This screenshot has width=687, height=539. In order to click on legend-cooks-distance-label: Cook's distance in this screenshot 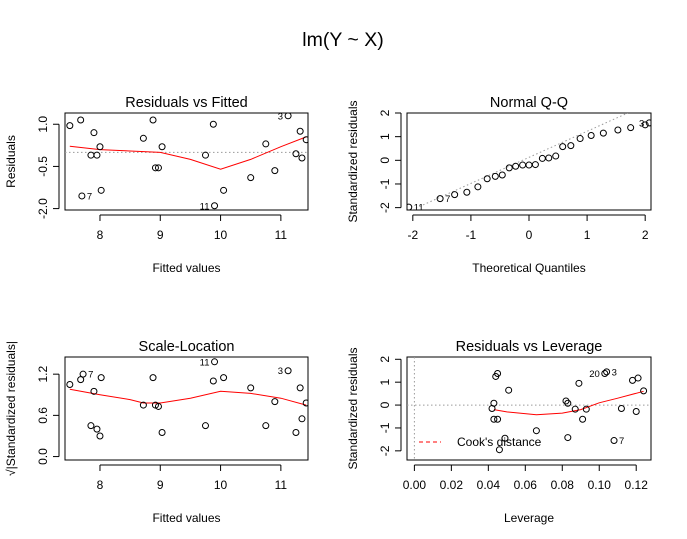, I will do `click(499, 442)`.